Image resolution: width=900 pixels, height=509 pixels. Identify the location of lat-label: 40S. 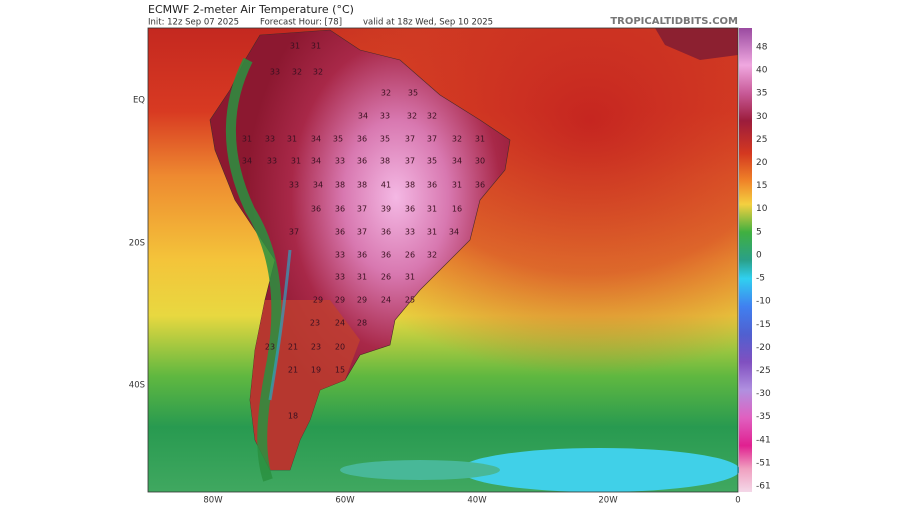
(137, 386).